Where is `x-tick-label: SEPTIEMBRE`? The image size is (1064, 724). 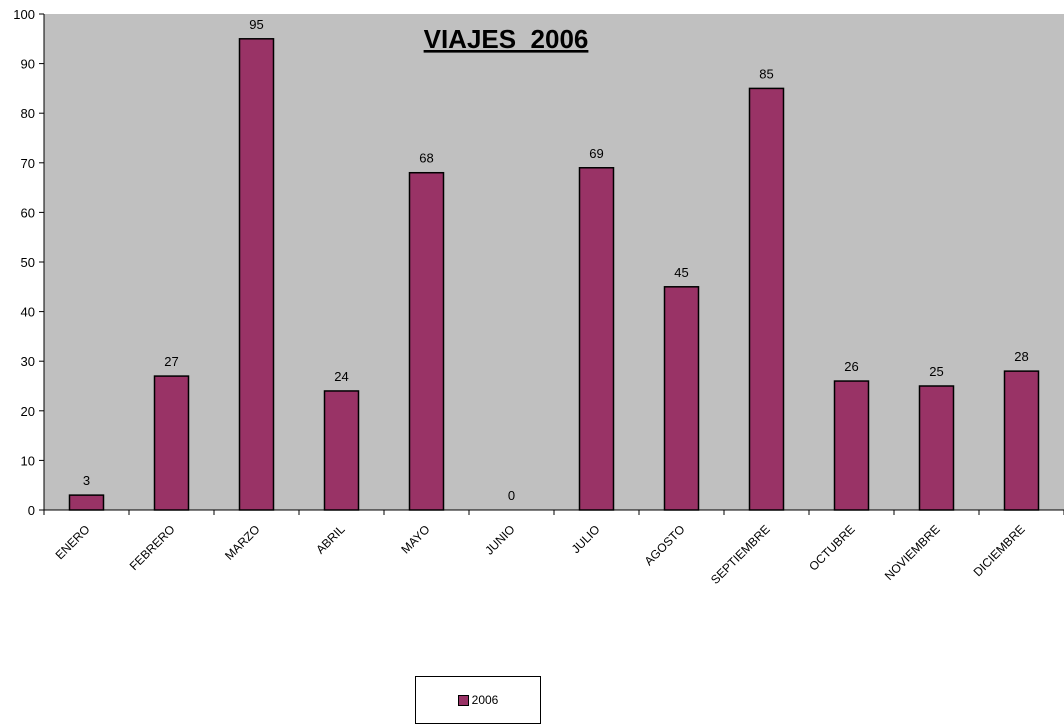
x-tick-label: SEPTIEMBRE is located at coordinates (740, 554).